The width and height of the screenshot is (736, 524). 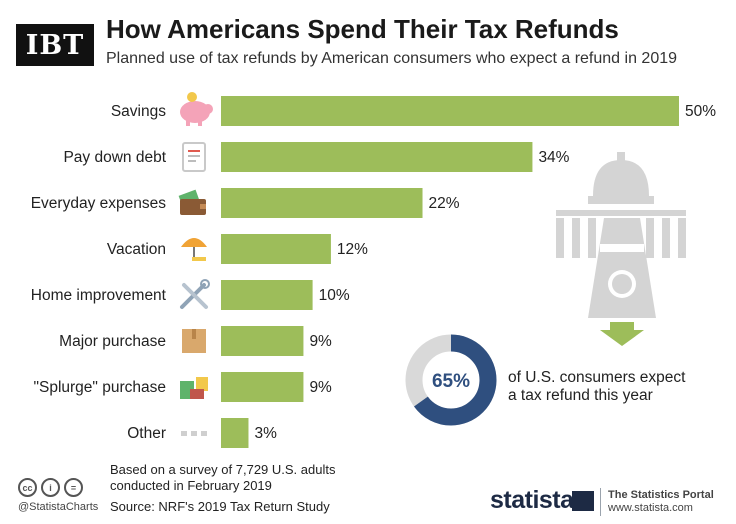 I want to click on value-label: 12%, so click(x=352, y=249).